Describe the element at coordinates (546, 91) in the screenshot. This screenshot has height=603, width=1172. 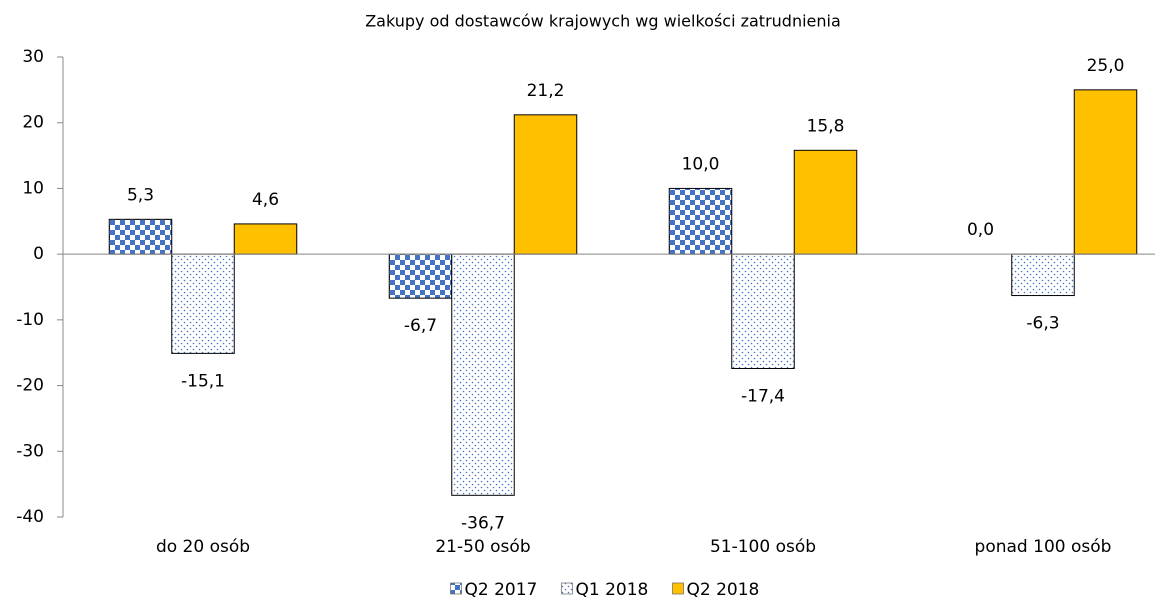
I see `value-label: 21,2` at that location.